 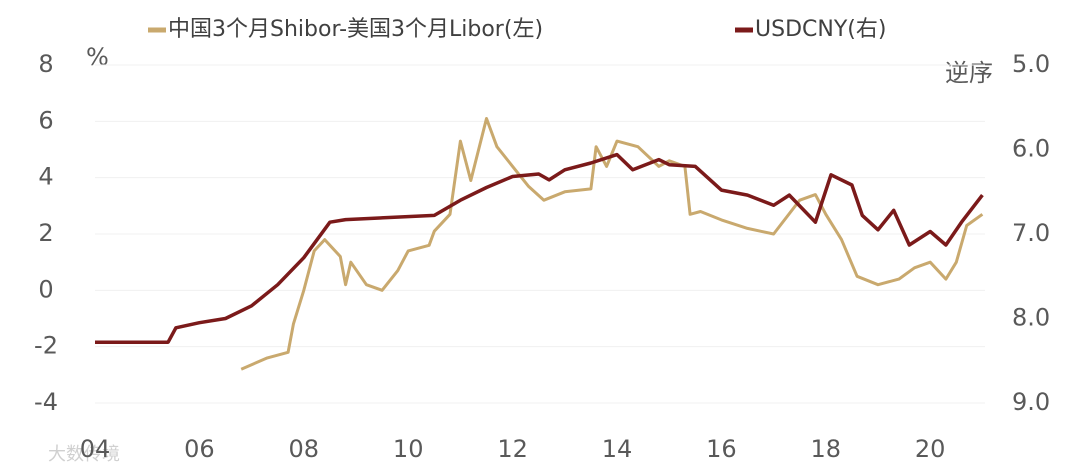 What do you see at coordinates (45, 233) in the screenshot?
I see `y-tick-label: 2` at bounding box center [45, 233].